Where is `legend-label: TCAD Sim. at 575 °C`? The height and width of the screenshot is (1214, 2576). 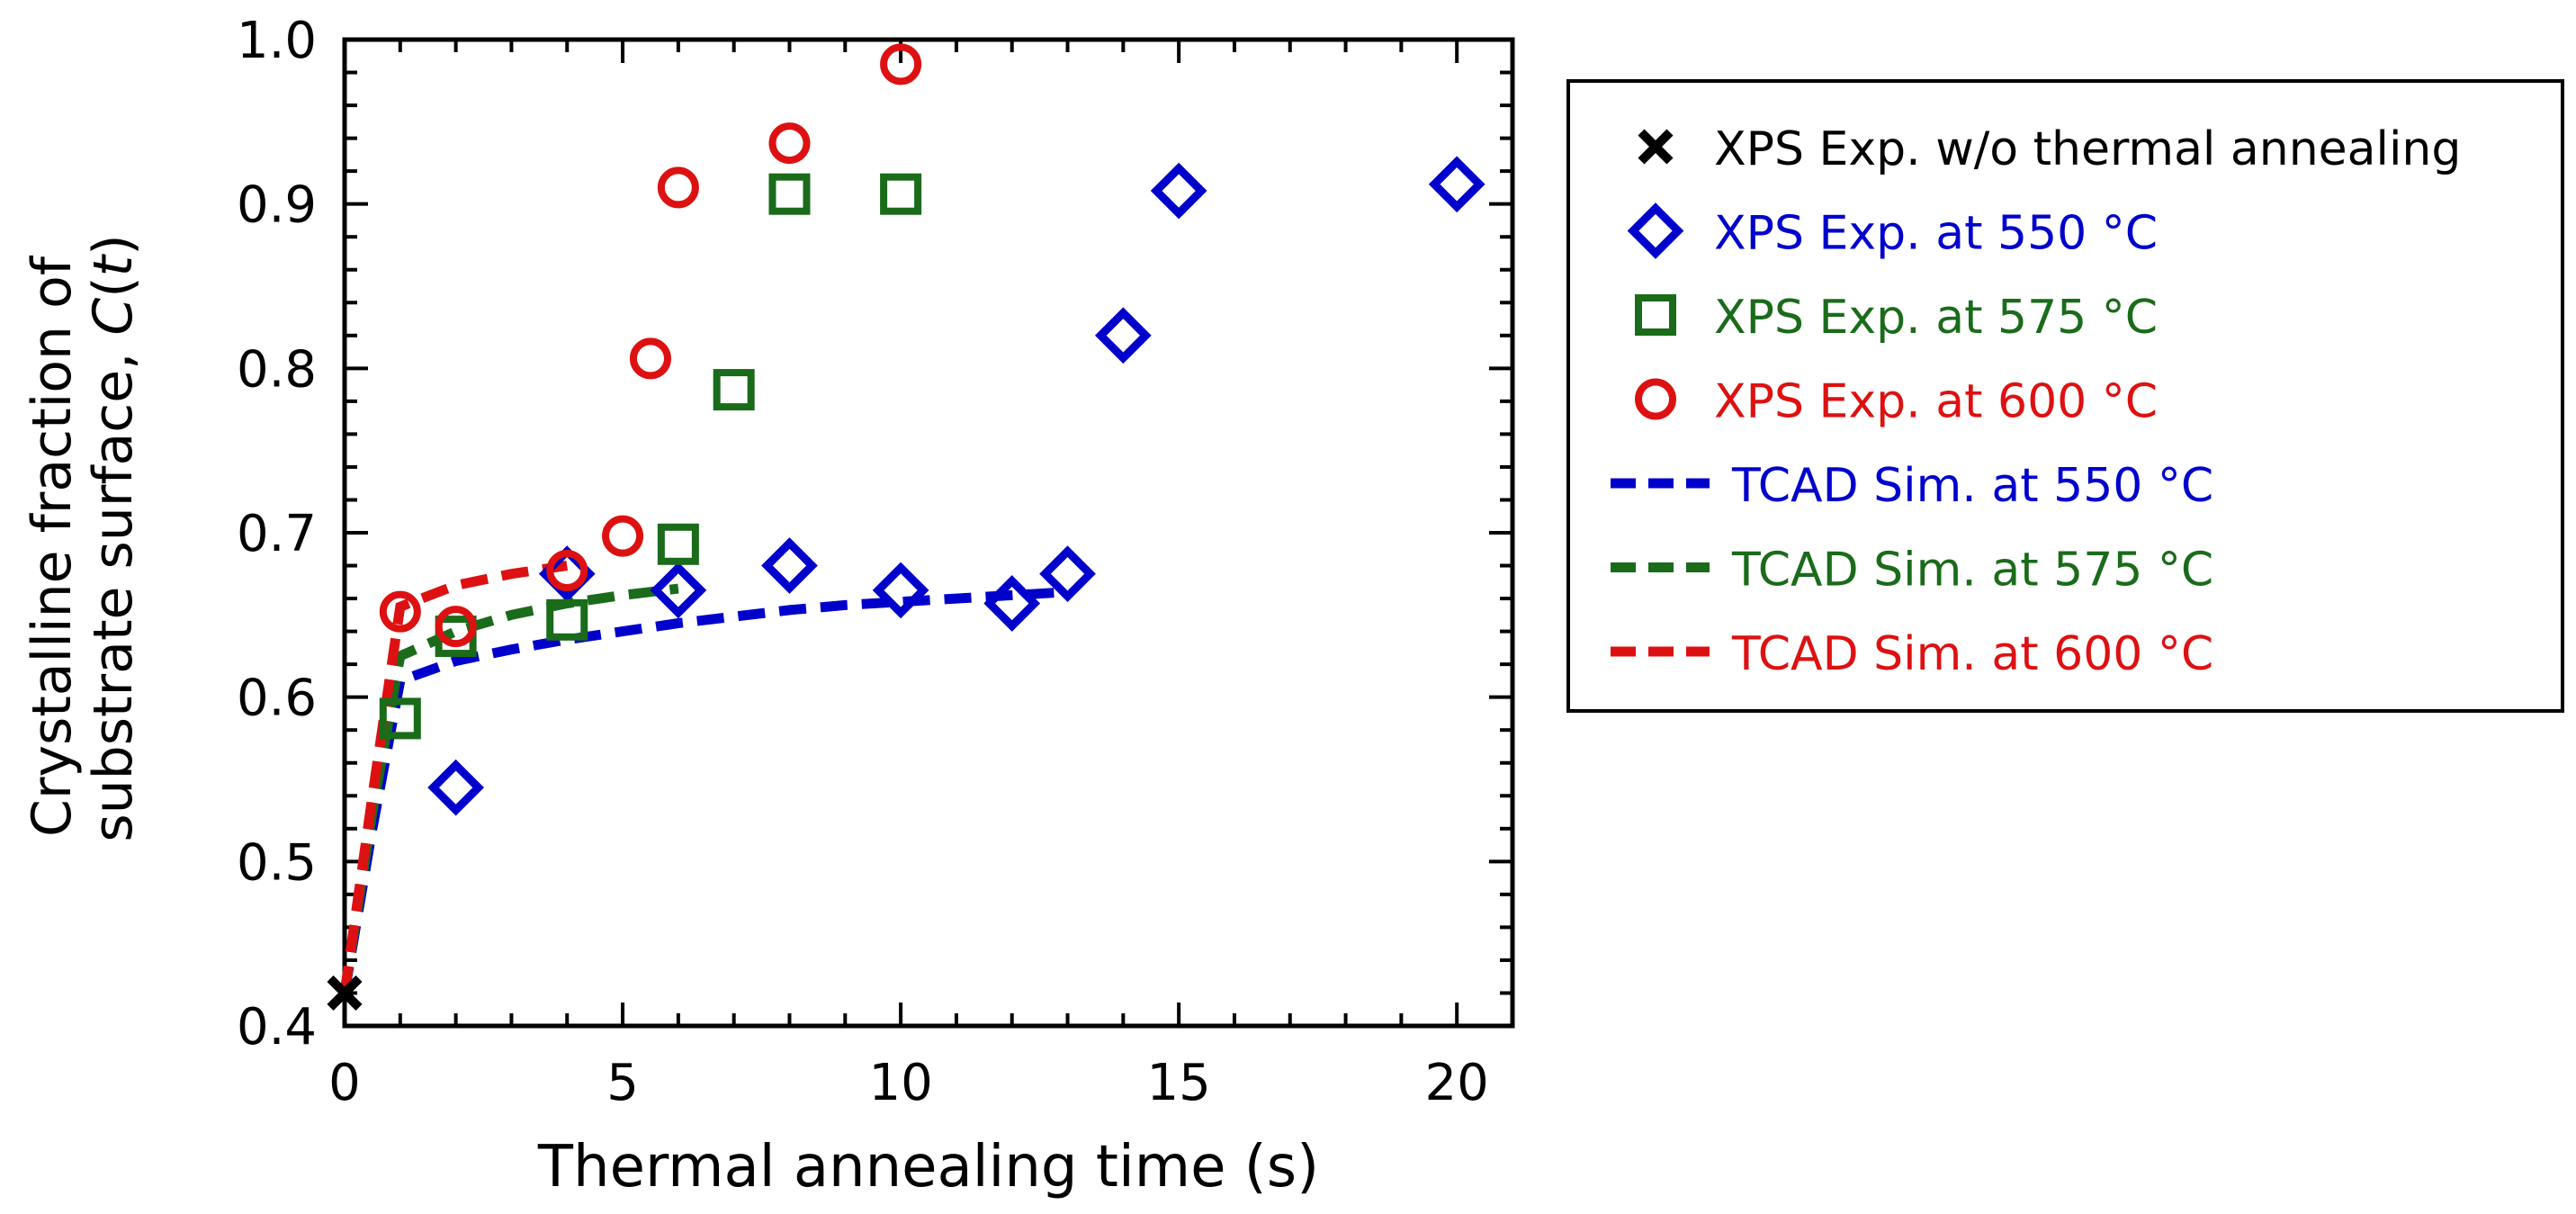 legend-label: TCAD Sim. at 575 °C is located at coordinates (1972, 571).